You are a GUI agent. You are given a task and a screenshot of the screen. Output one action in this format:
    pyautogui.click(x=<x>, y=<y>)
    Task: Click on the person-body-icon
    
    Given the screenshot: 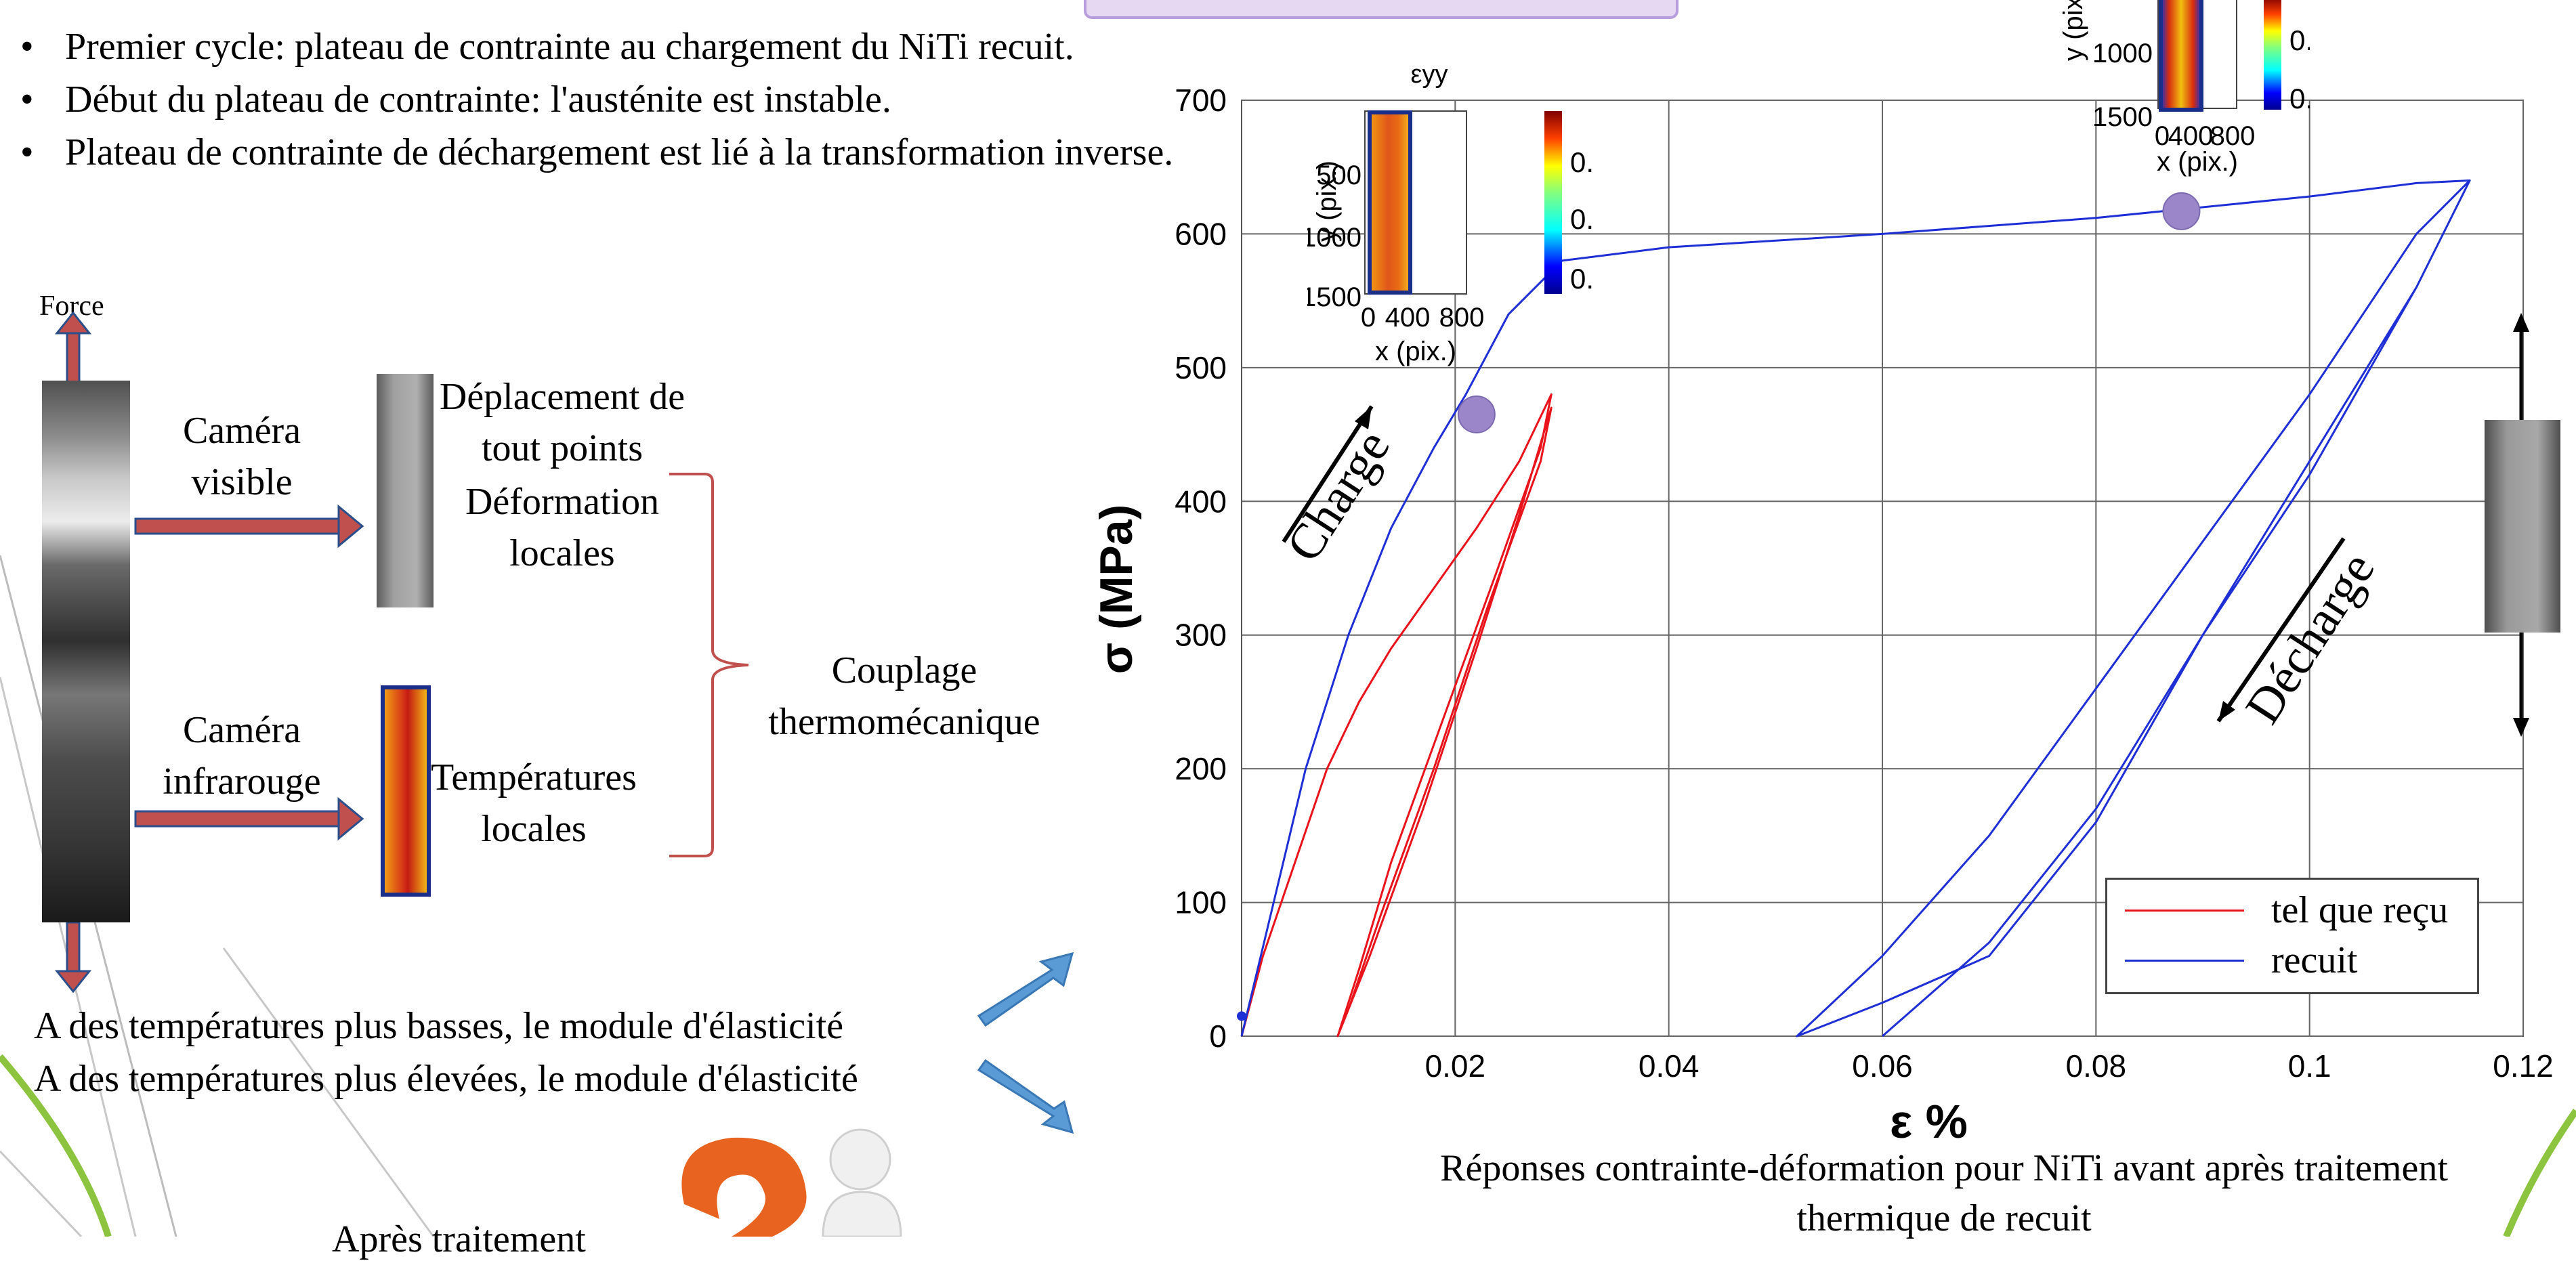 What is the action you would take?
    pyautogui.click(x=862, y=1214)
    